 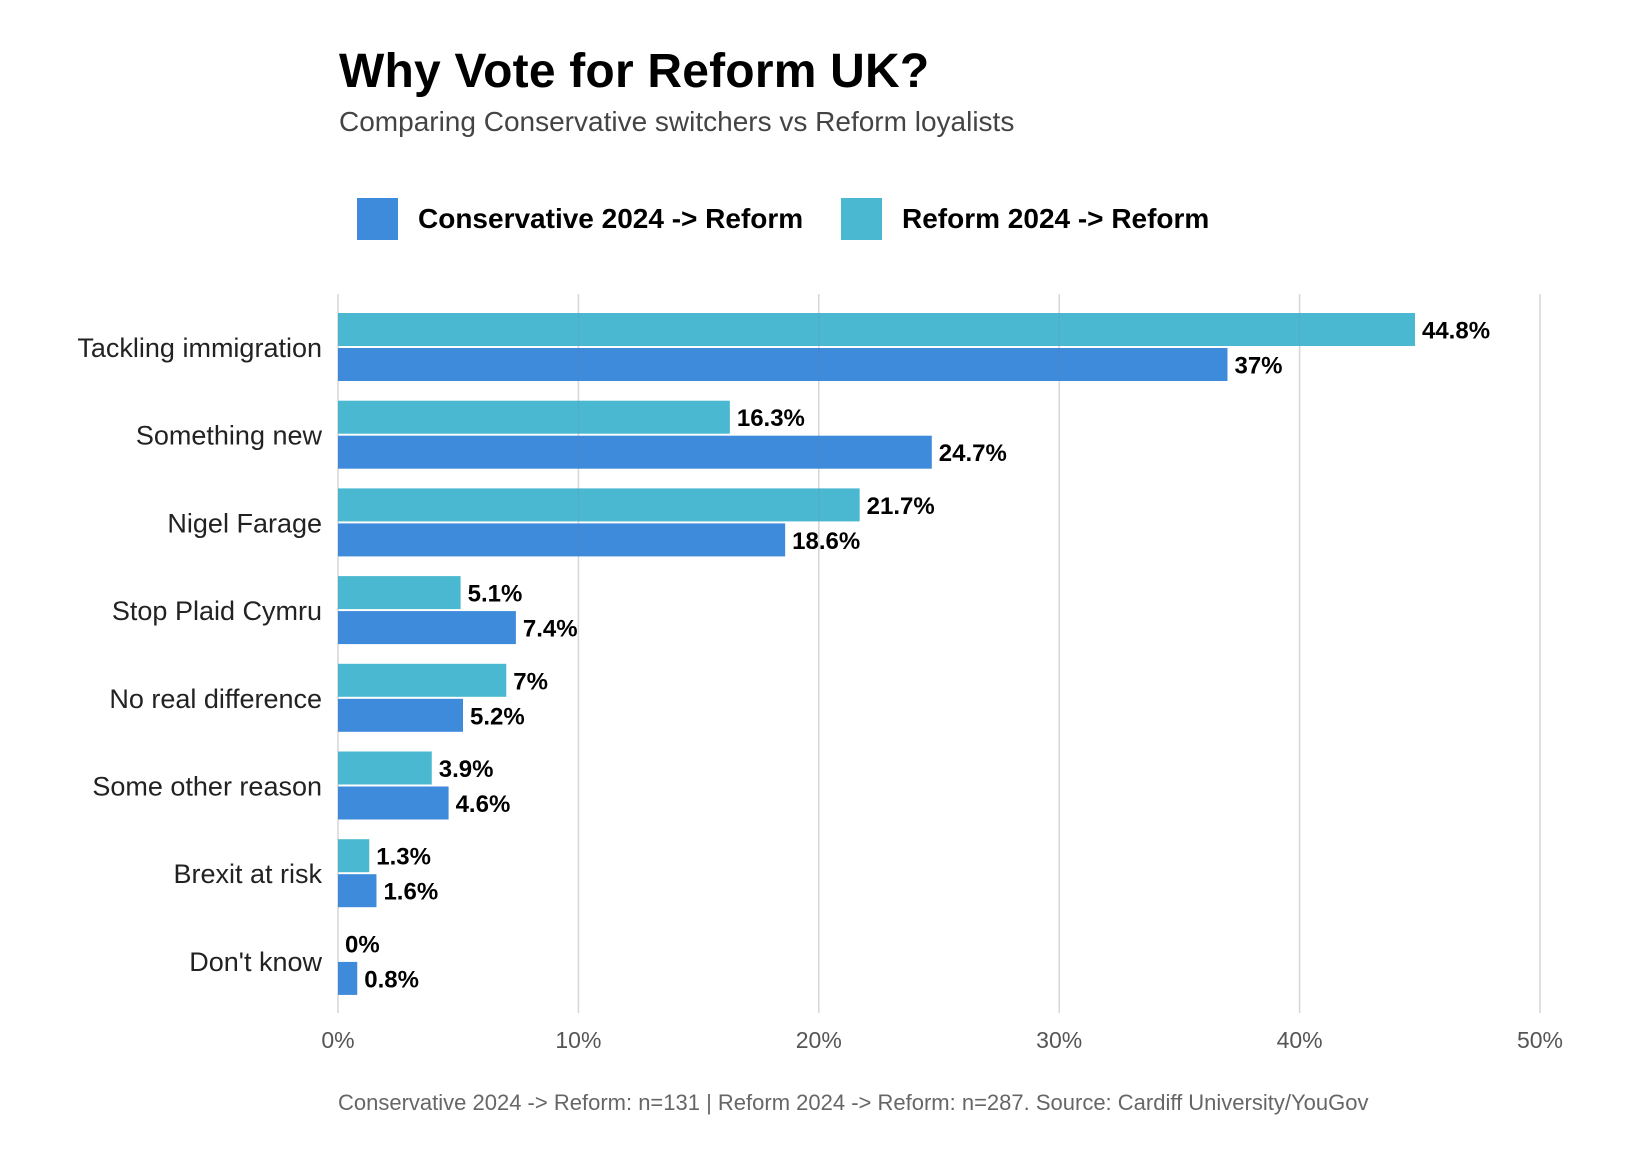 I want to click on x-tick-label: 40%, so click(x=1300, y=1040).